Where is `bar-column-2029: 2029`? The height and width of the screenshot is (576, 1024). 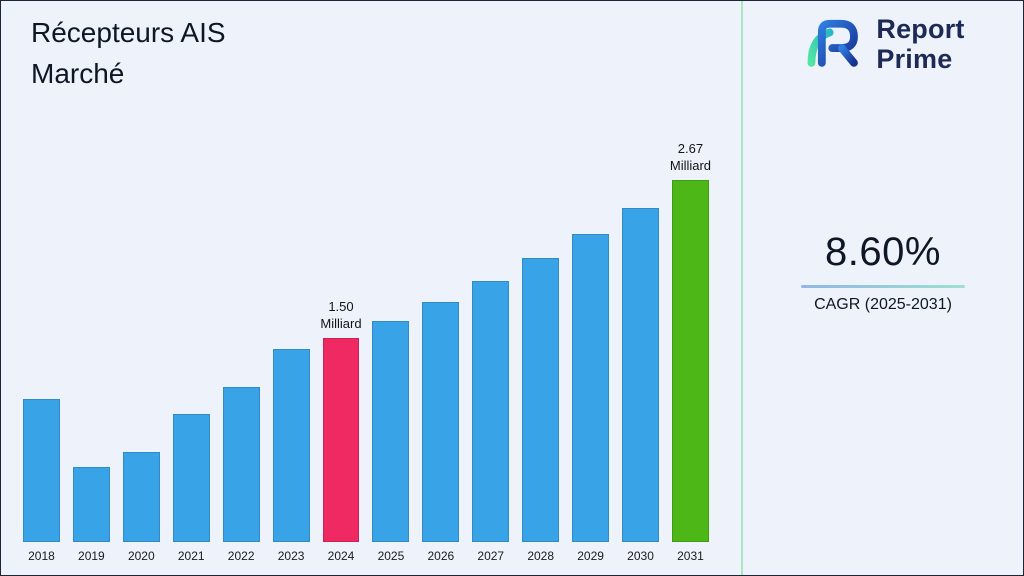
bar-column-2029: 2029 is located at coordinates (591, 398).